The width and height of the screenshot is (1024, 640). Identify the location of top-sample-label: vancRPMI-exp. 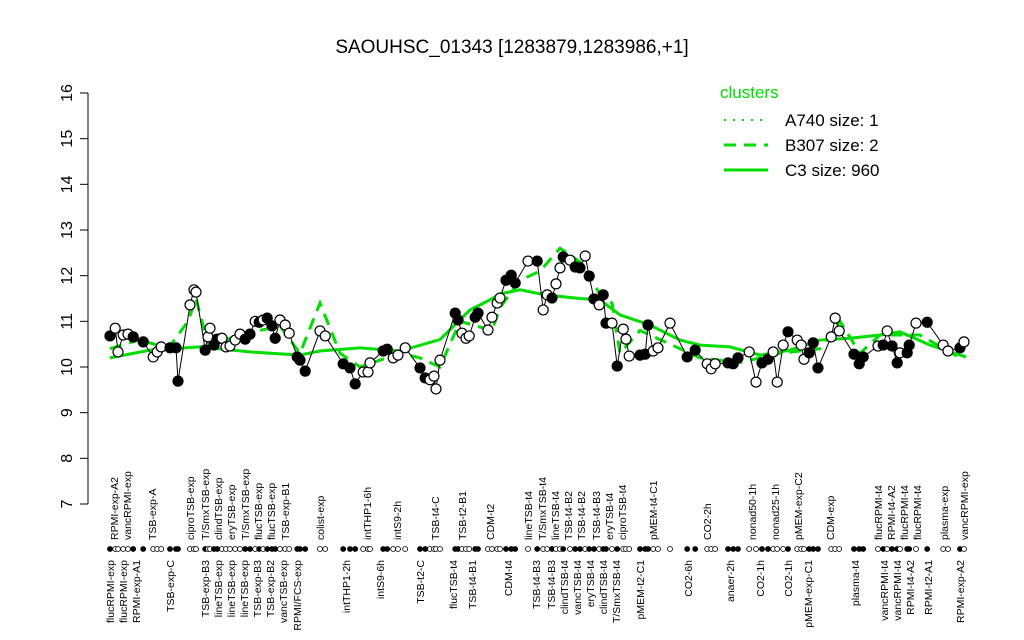
(965, 505).